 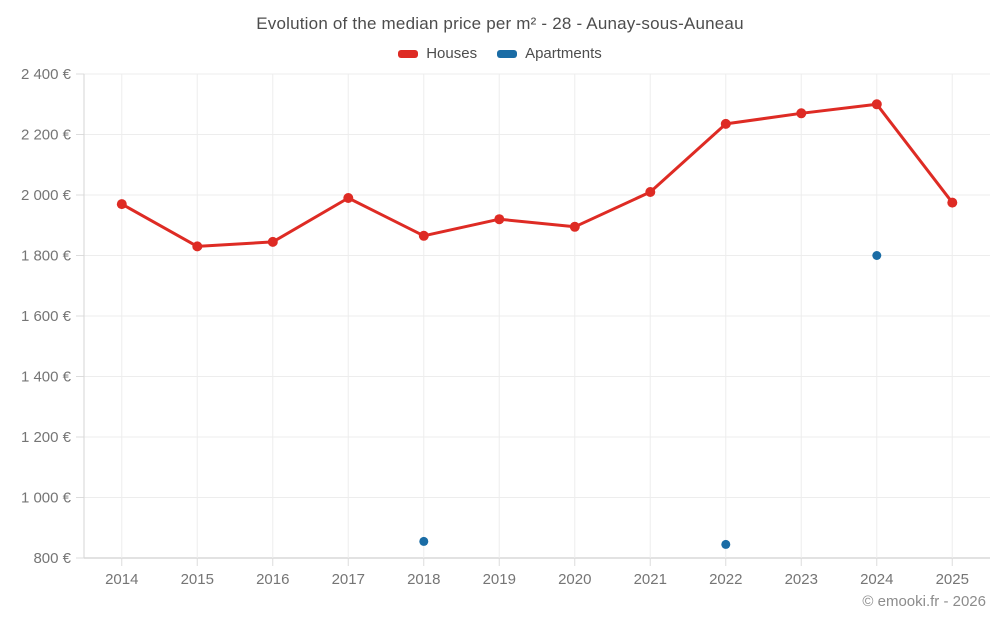 I want to click on houses-series-swatch, so click(x=408, y=53).